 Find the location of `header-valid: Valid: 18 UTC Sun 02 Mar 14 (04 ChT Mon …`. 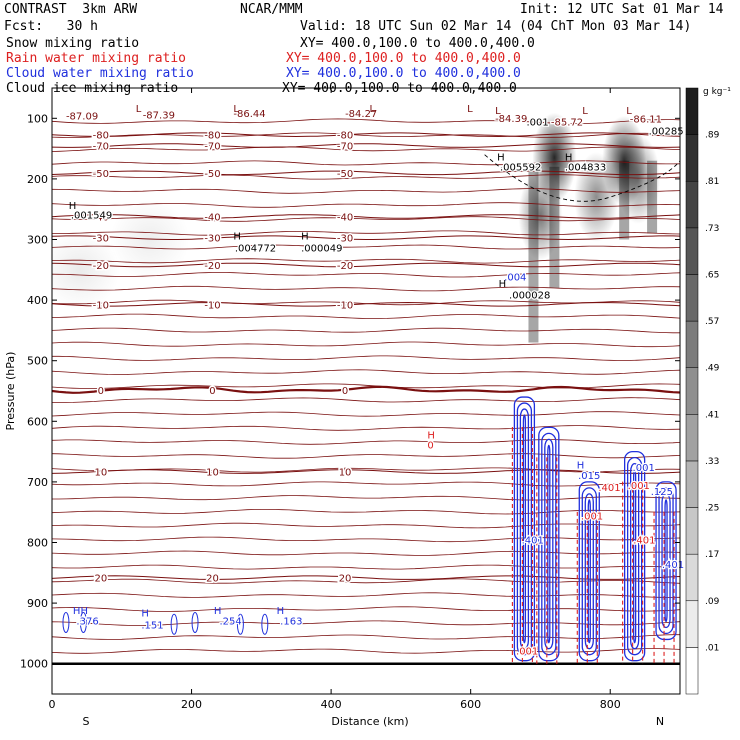

header-valid: Valid: 18 UTC Sun 02 Mar 14 (04 ChT Mon … is located at coordinates (496, 26).